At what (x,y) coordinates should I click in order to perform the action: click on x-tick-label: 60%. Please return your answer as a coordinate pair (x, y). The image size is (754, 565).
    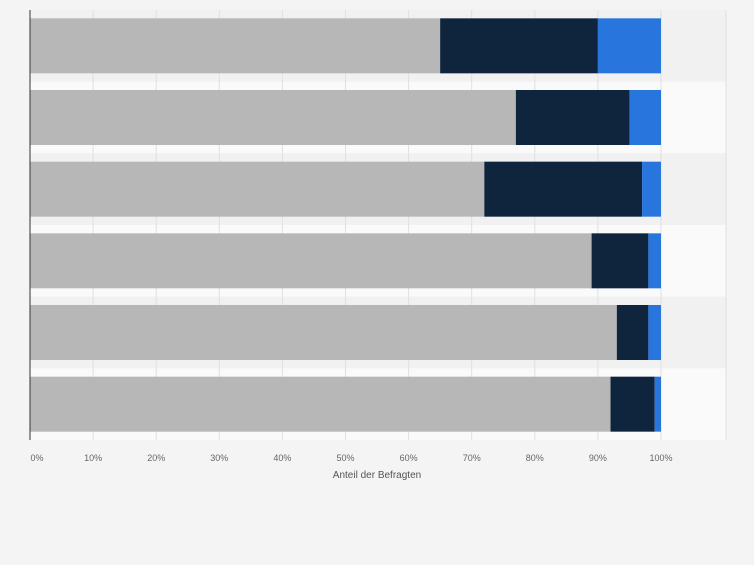
    Looking at the image, I should click on (409, 458).